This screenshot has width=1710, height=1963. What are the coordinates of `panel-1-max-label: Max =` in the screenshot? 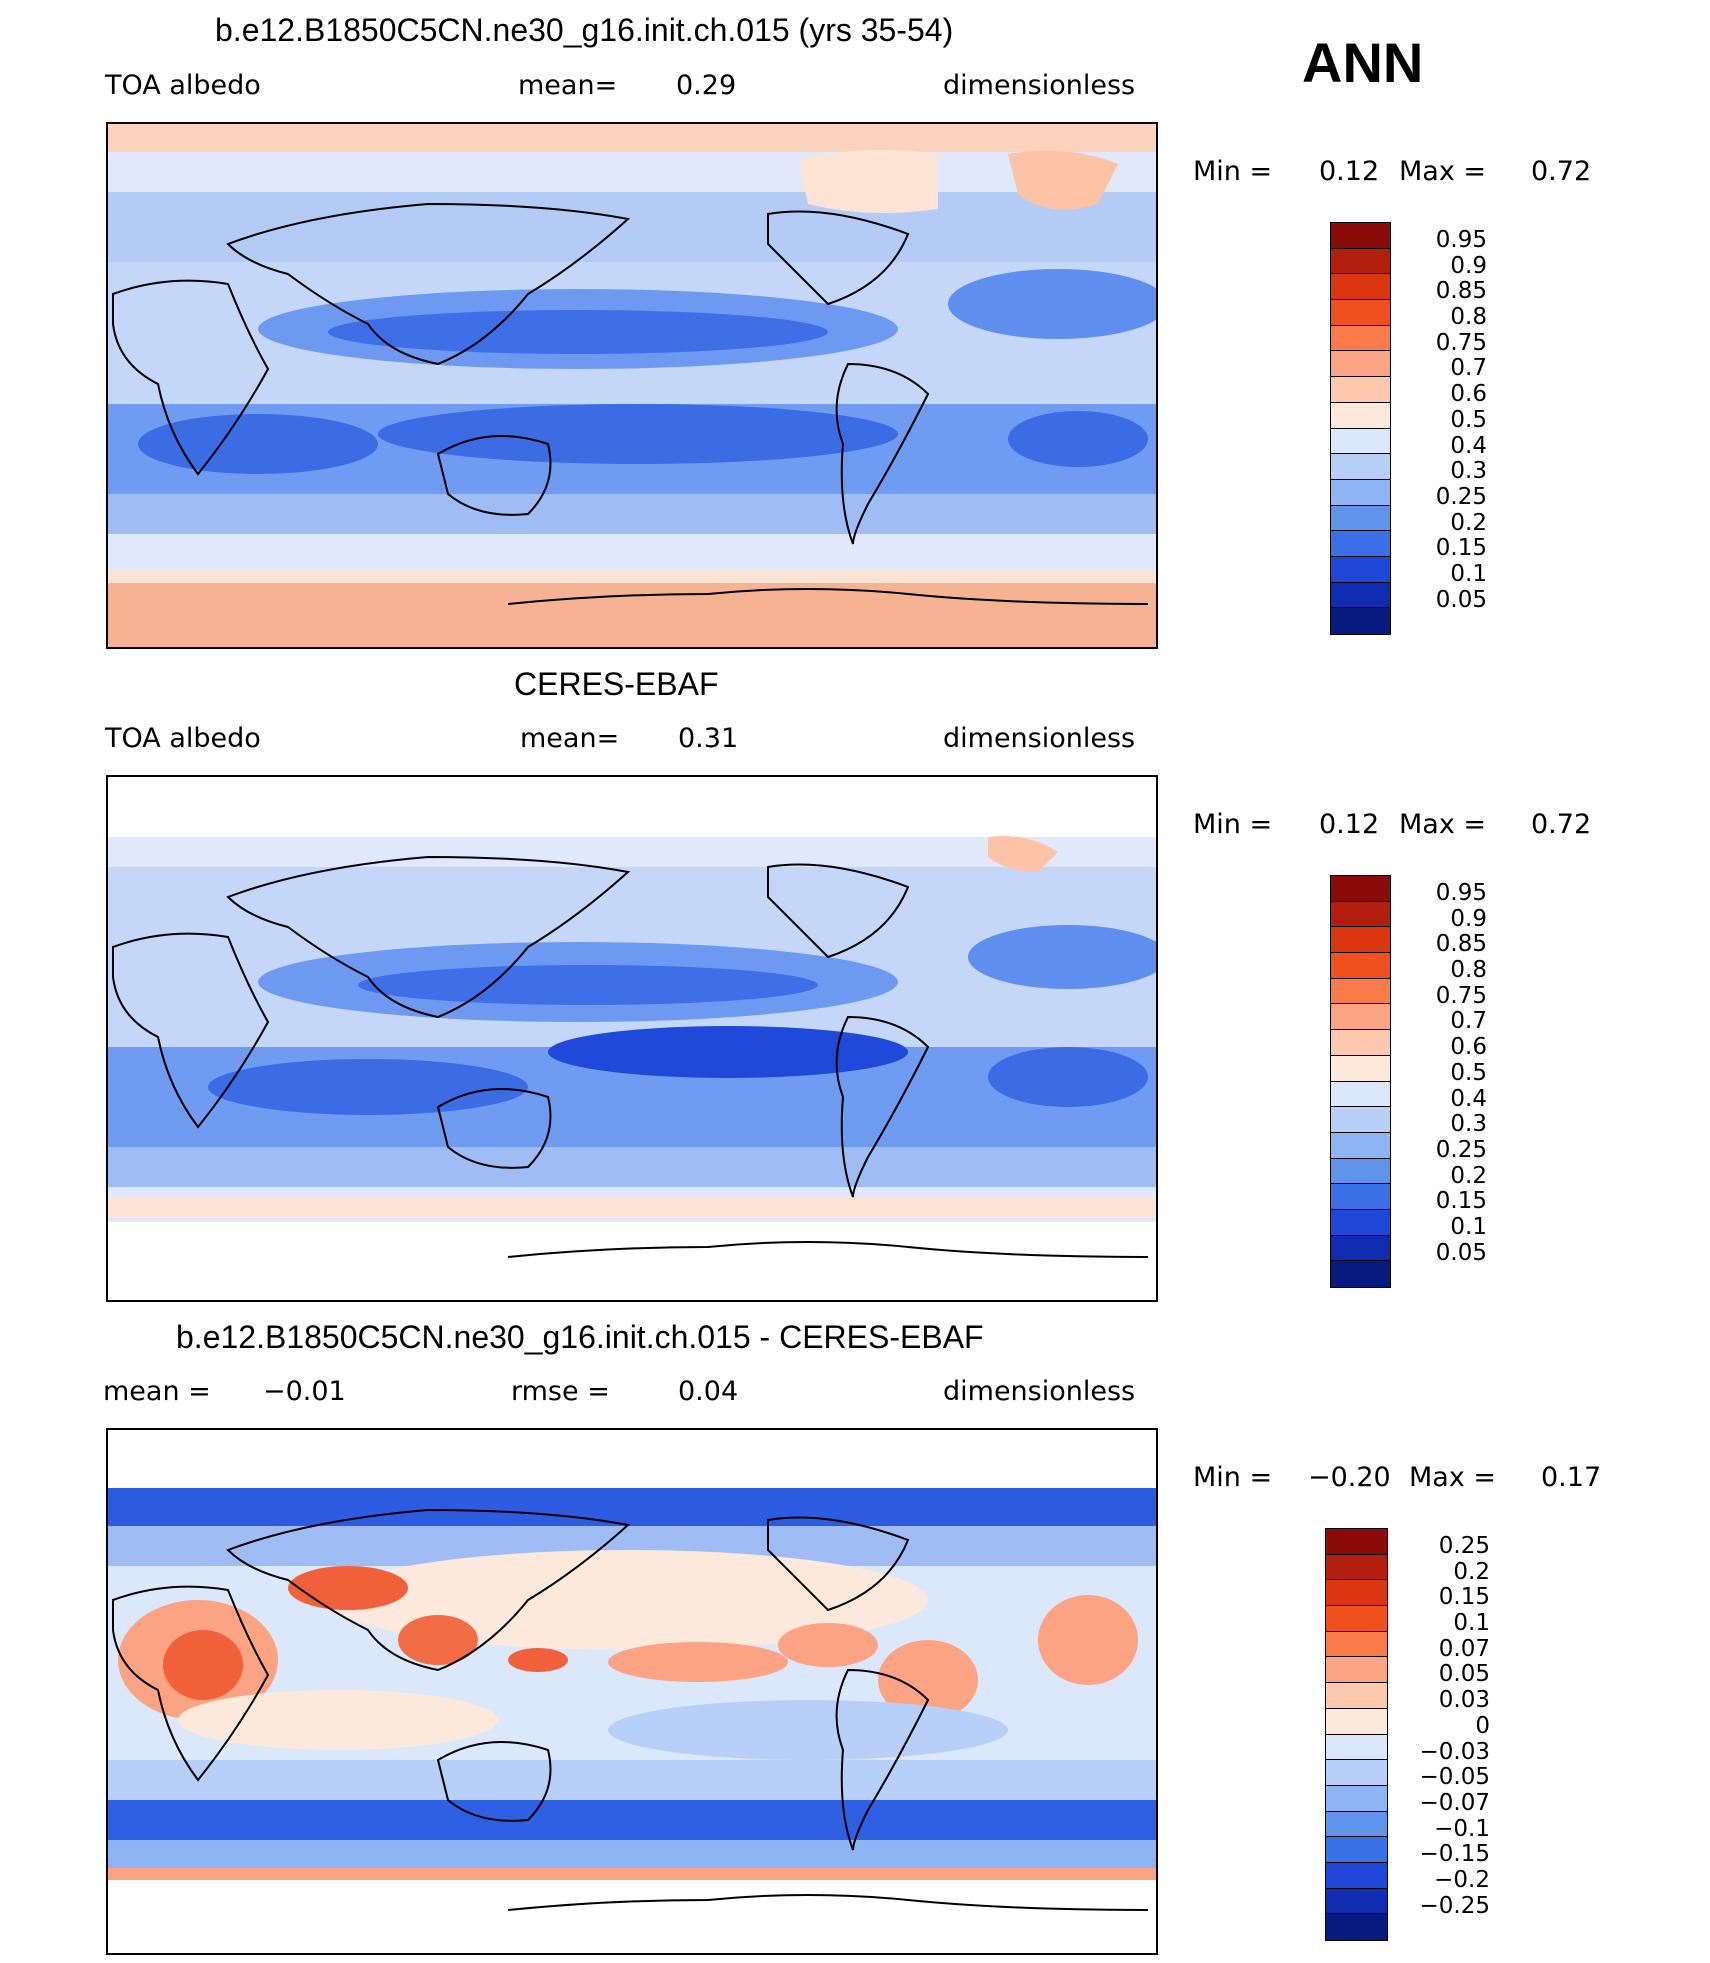 It's located at (1443, 171).